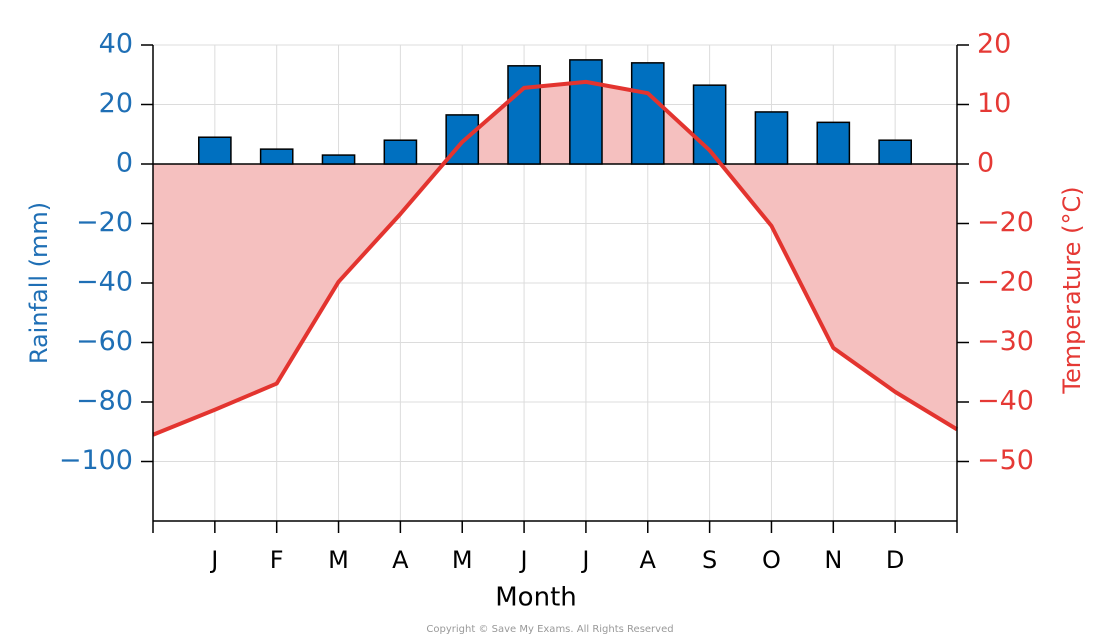 The width and height of the screenshot is (1100, 641). I want to click on y-tick-label: −20, so click(104, 222).